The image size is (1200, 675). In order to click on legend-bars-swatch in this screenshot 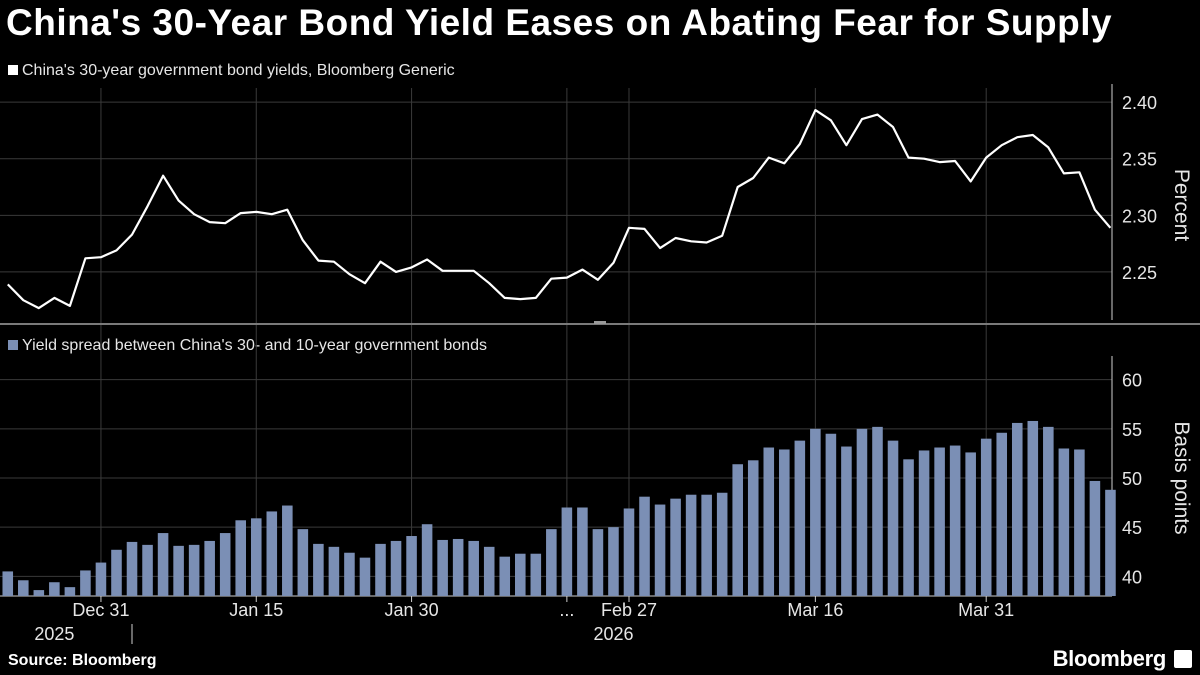, I will do `click(13, 345)`.